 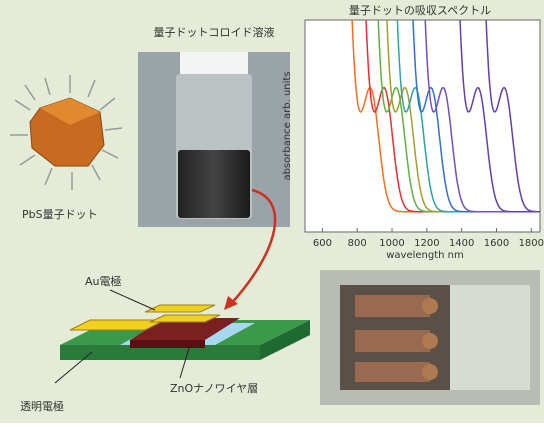 I want to click on vial-cap, so click(x=214, y=63).